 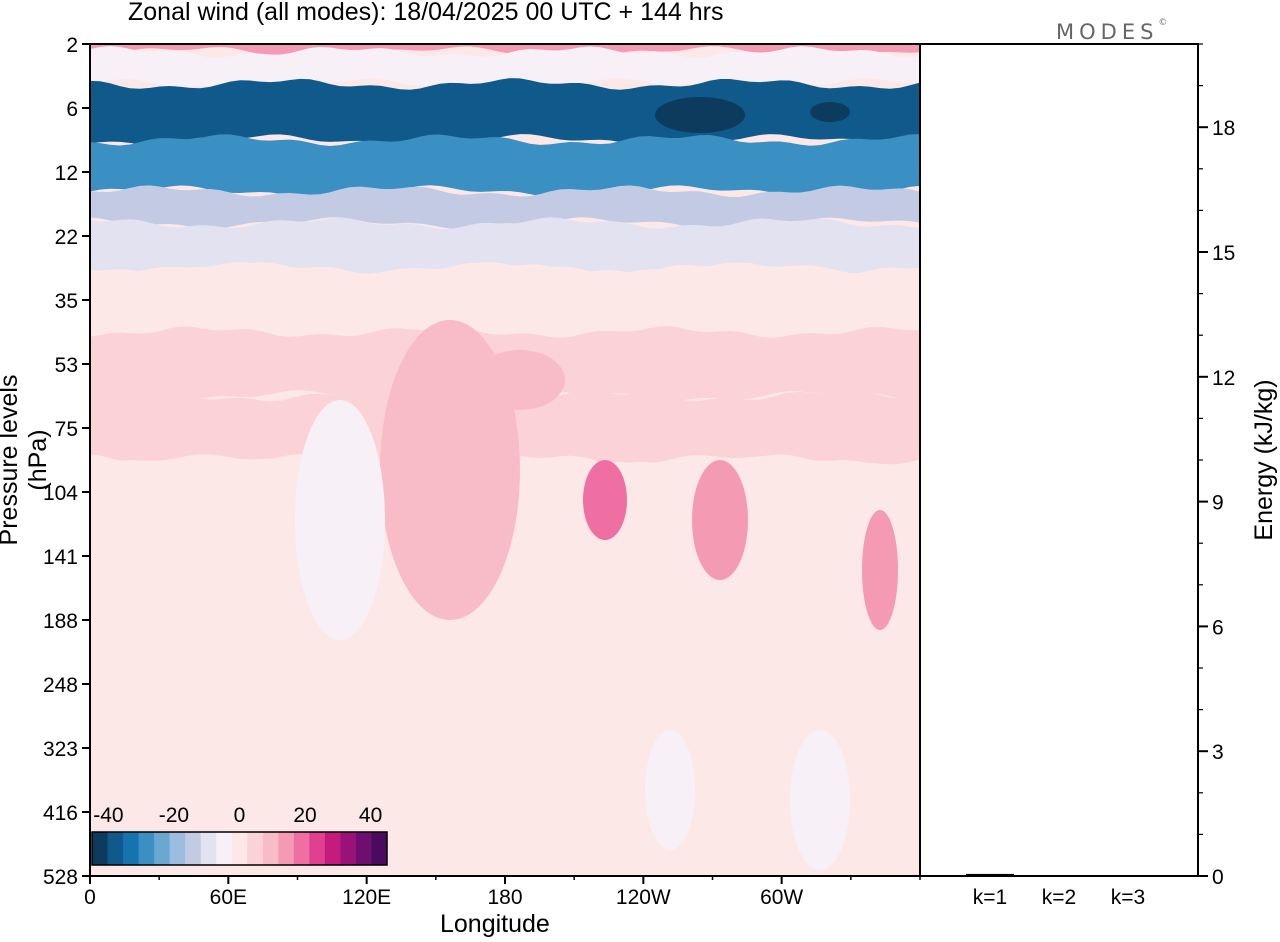 What do you see at coordinates (66, 173) in the screenshot?
I see `y-tick-label: 12` at bounding box center [66, 173].